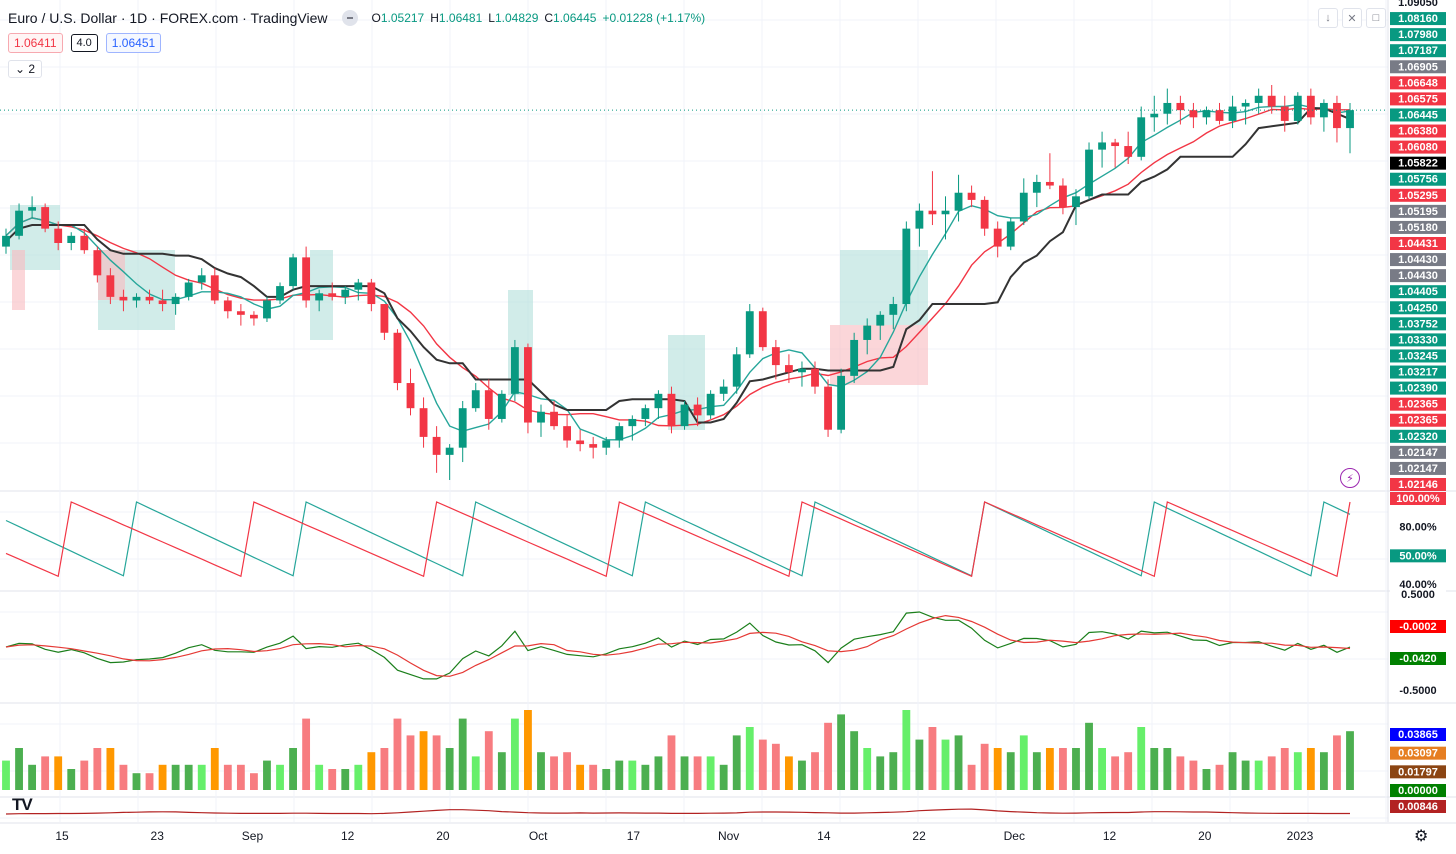 Image resolution: width=1456 pixels, height=854 pixels. Describe the element at coordinates (133, 43) in the screenshot. I see `buy-button: 1.06451` at that location.